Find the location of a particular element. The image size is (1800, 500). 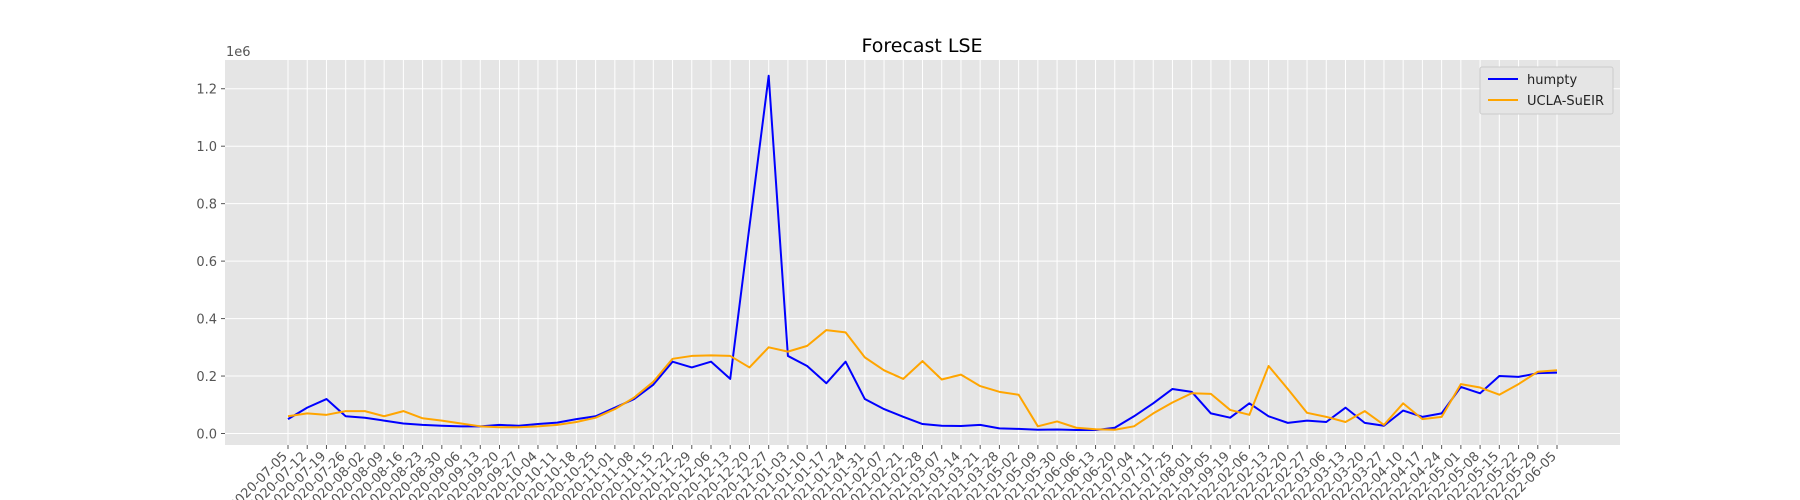

y-tick-label: 0.4 is located at coordinates (206, 320).